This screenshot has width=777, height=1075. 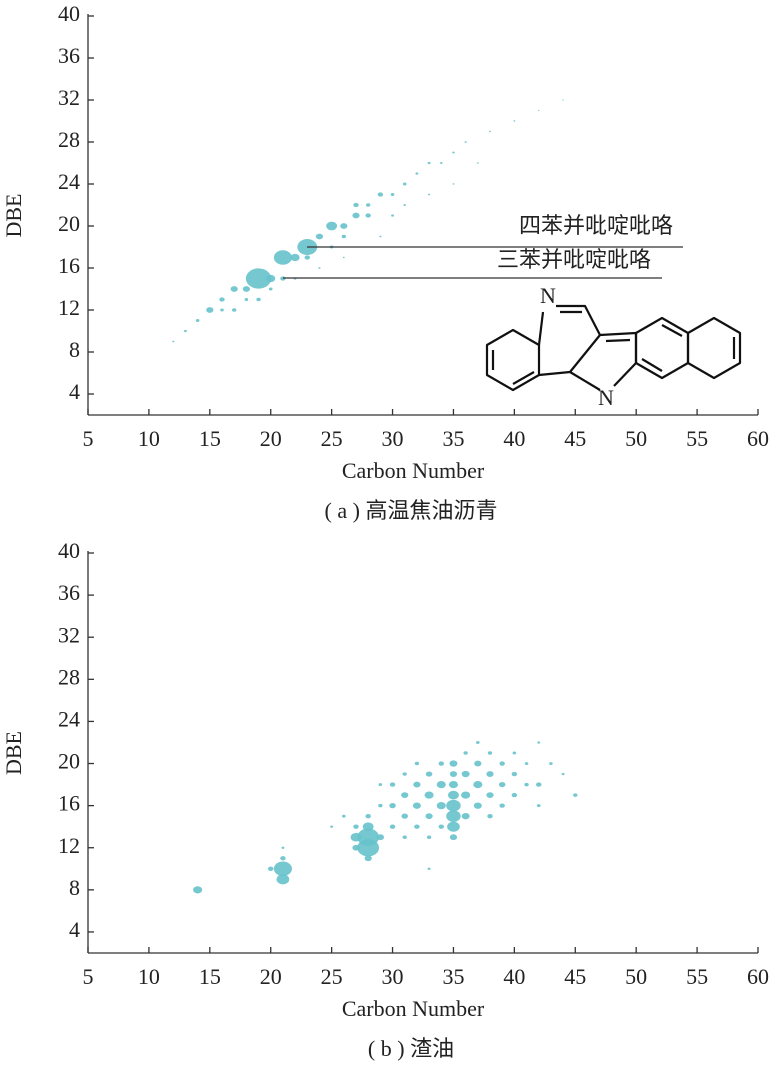 What do you see at coordinates (483, 246) in the screenshot?
I see `annotation-leaders: 四苯并吡啶吡咯 三苯并吡啶吡咯` at bounding box center [483, 246].